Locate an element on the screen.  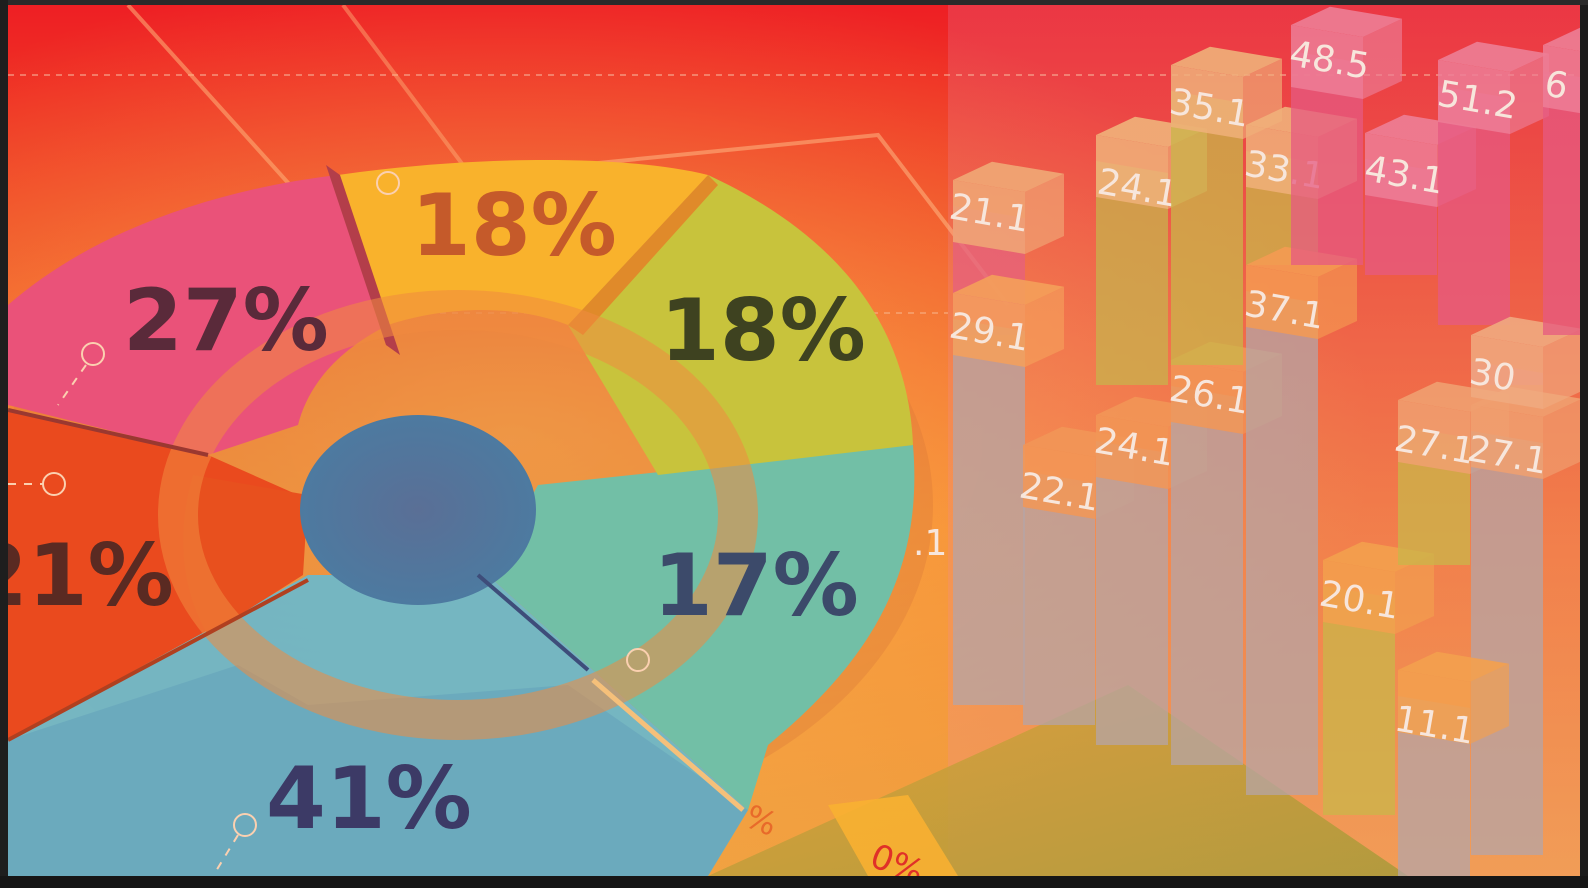
floor-stripe is located at coordinates (893, 835).